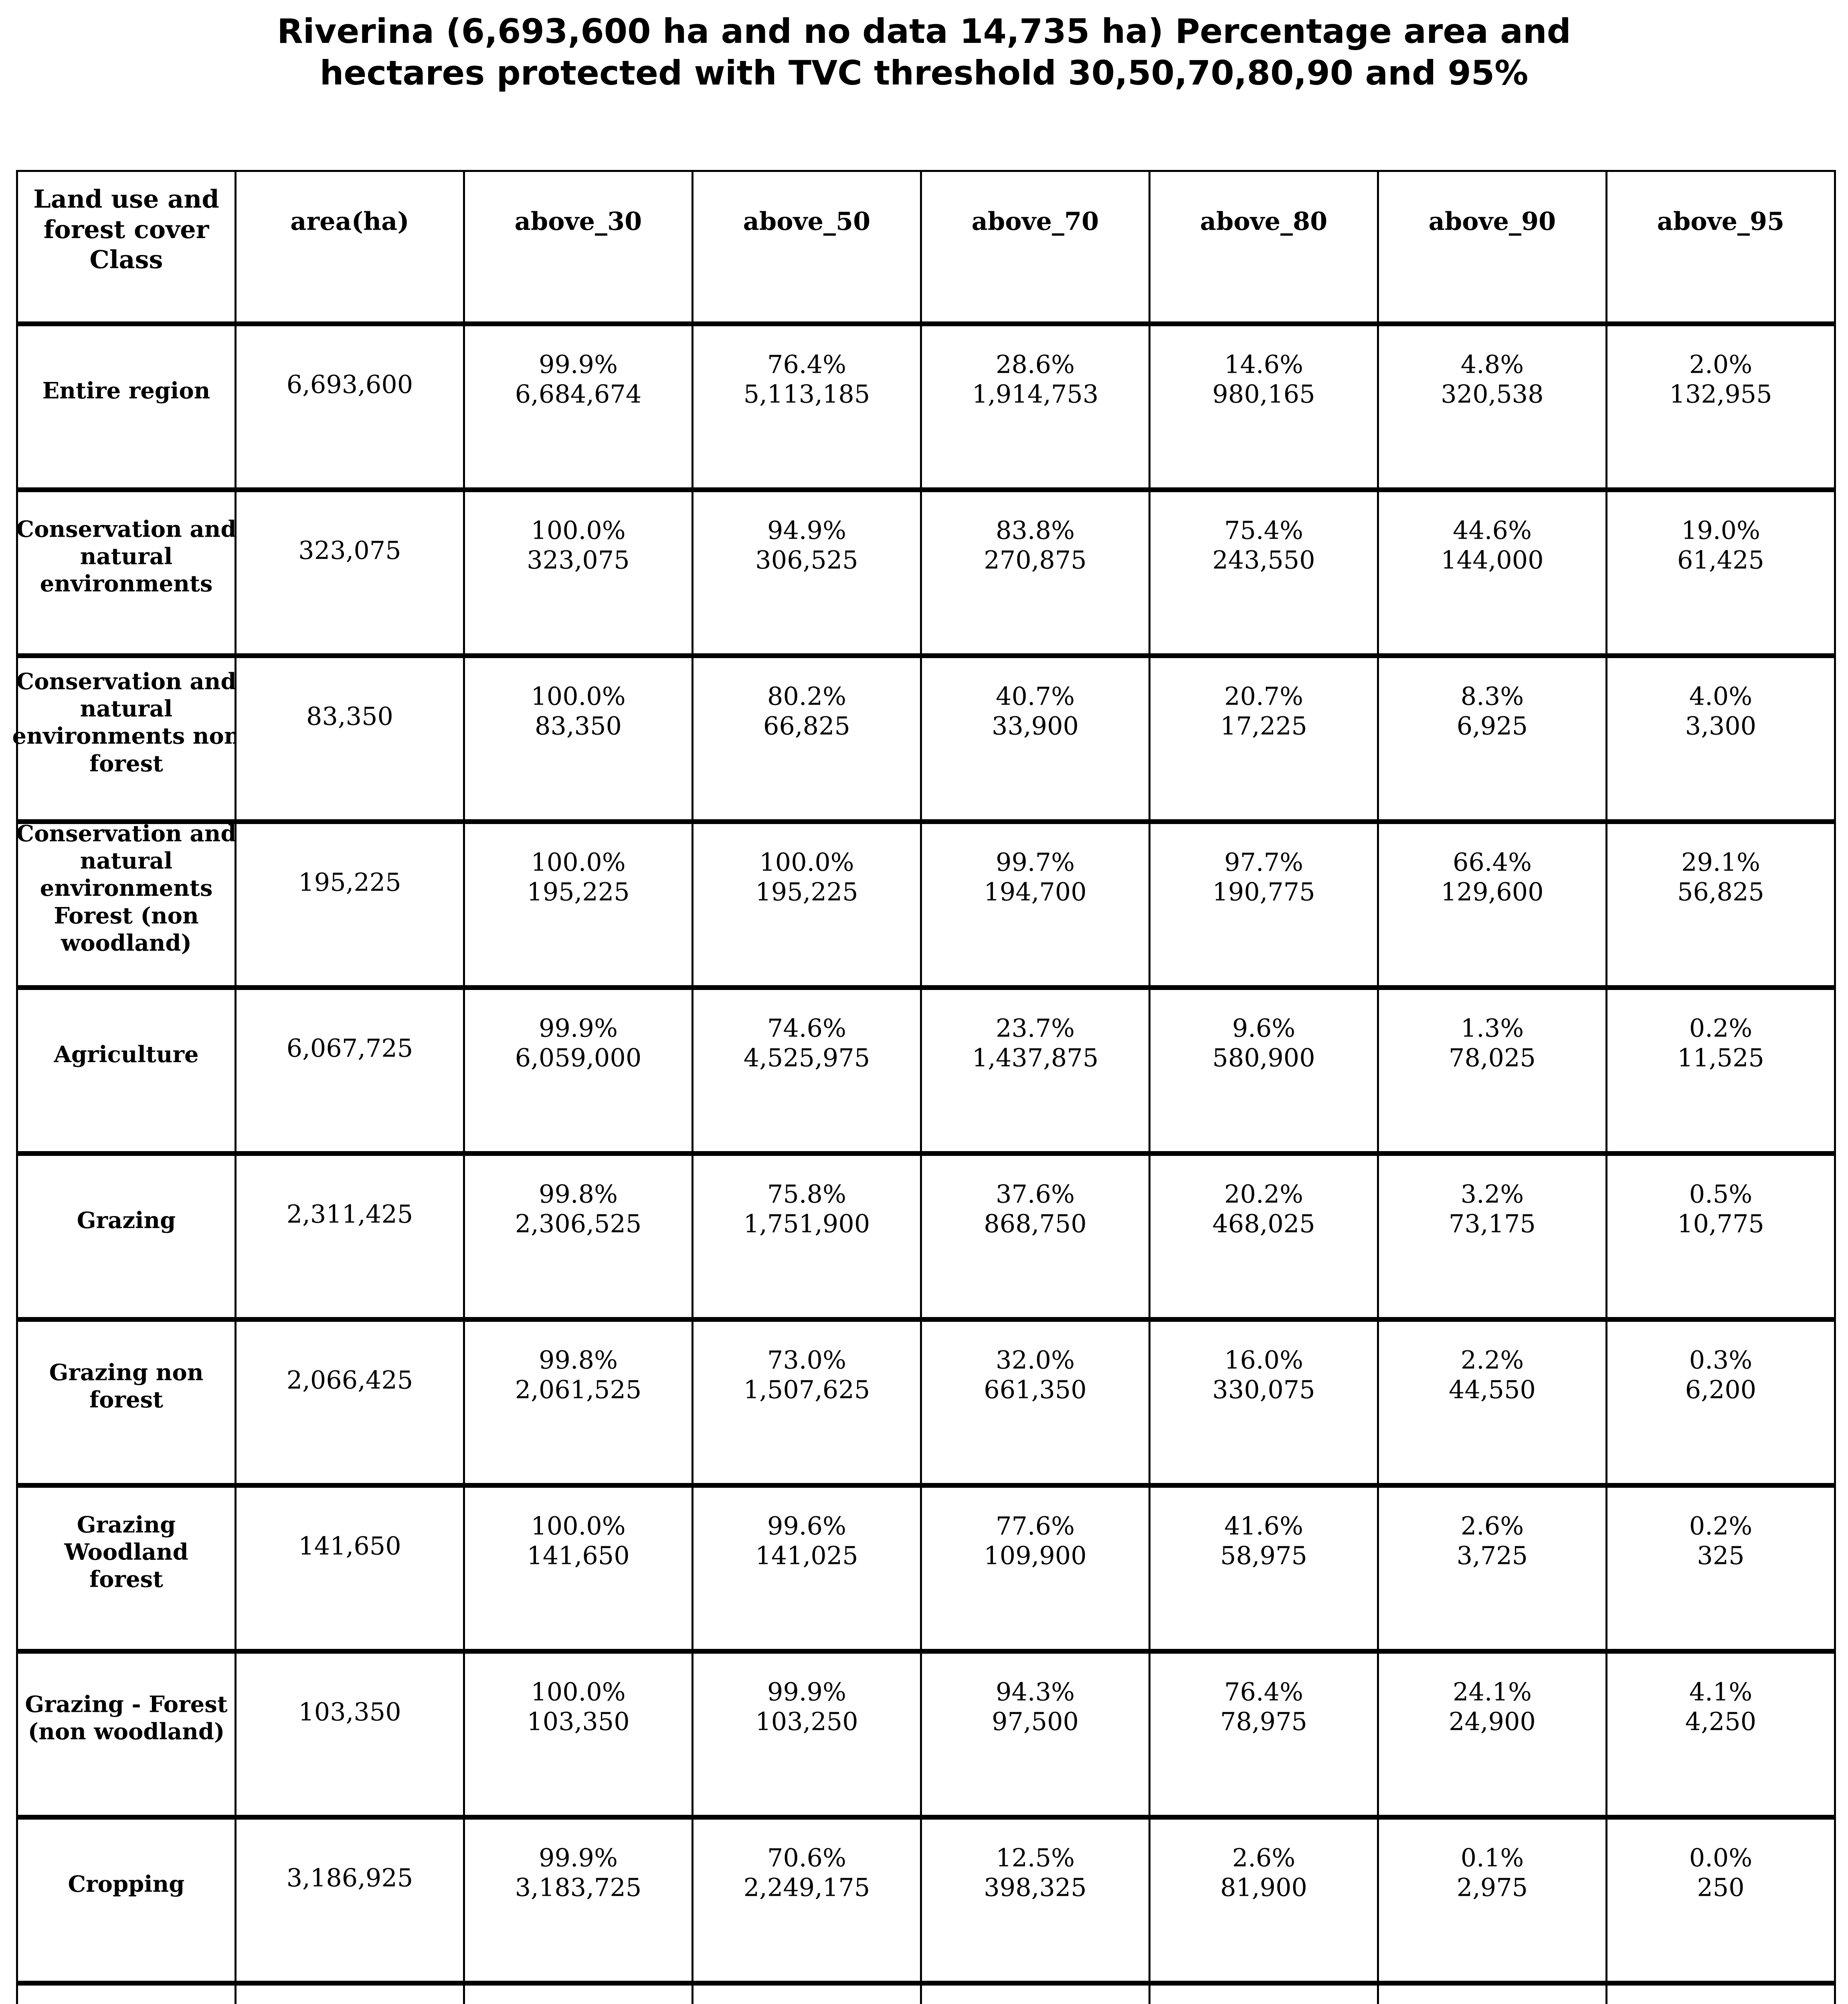 Image resolution: width=1848 pixels, height=2004 pixels. I want to click on percent-value: 83.8%, so click(1035, 530).